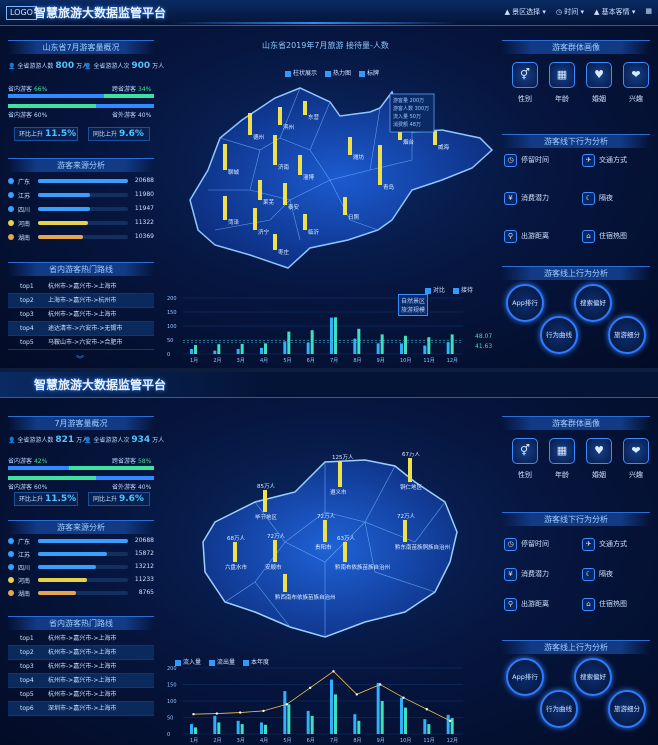 The width and height of the screenshot is (658, 745). What do you see at coordinates (648, 11) in the screenshot?
I see `grid-icon: ▦` at bounding box center [648, 11].